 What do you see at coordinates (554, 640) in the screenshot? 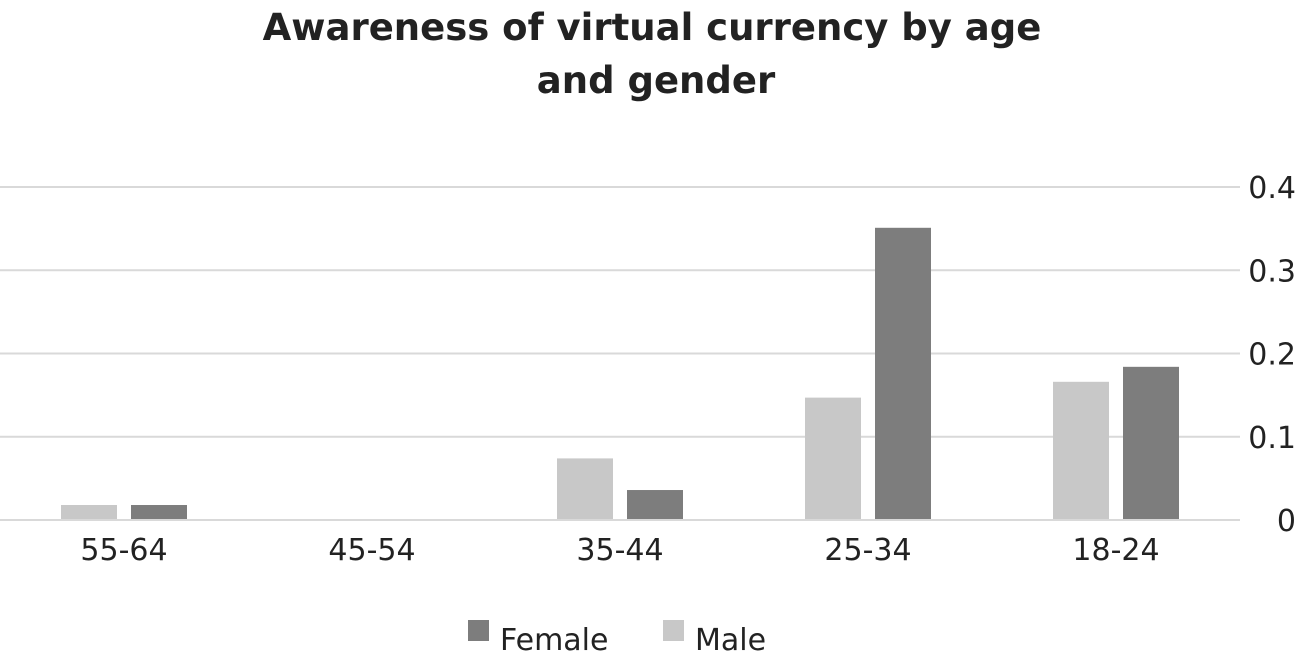
I see `legend-label-female: Female` at bounding box center [554, 640].